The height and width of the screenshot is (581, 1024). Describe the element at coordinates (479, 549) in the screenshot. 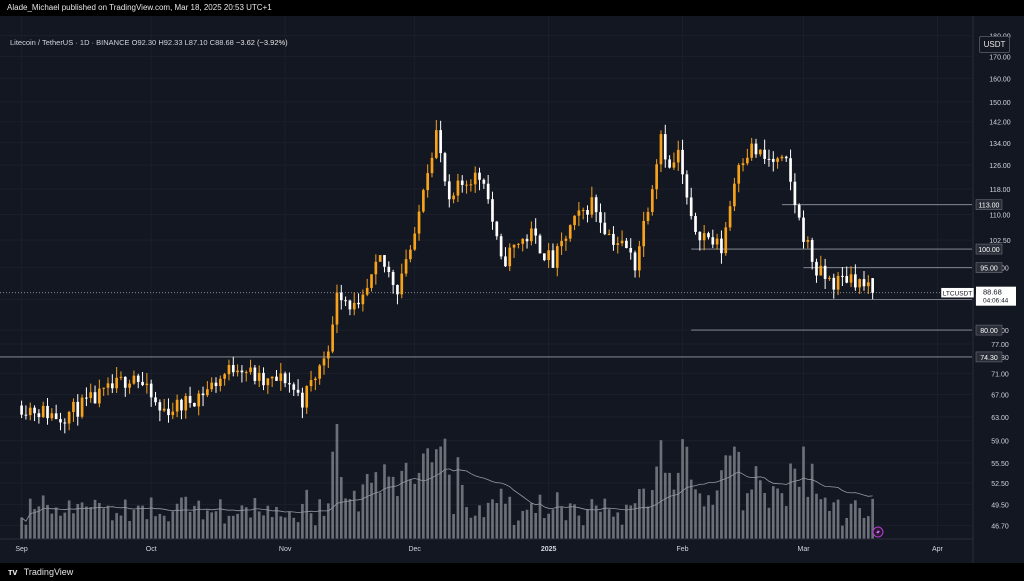

I see `time-axis: Sep Oct Nov Dec 2025 Feb Mar Apr` at that location.